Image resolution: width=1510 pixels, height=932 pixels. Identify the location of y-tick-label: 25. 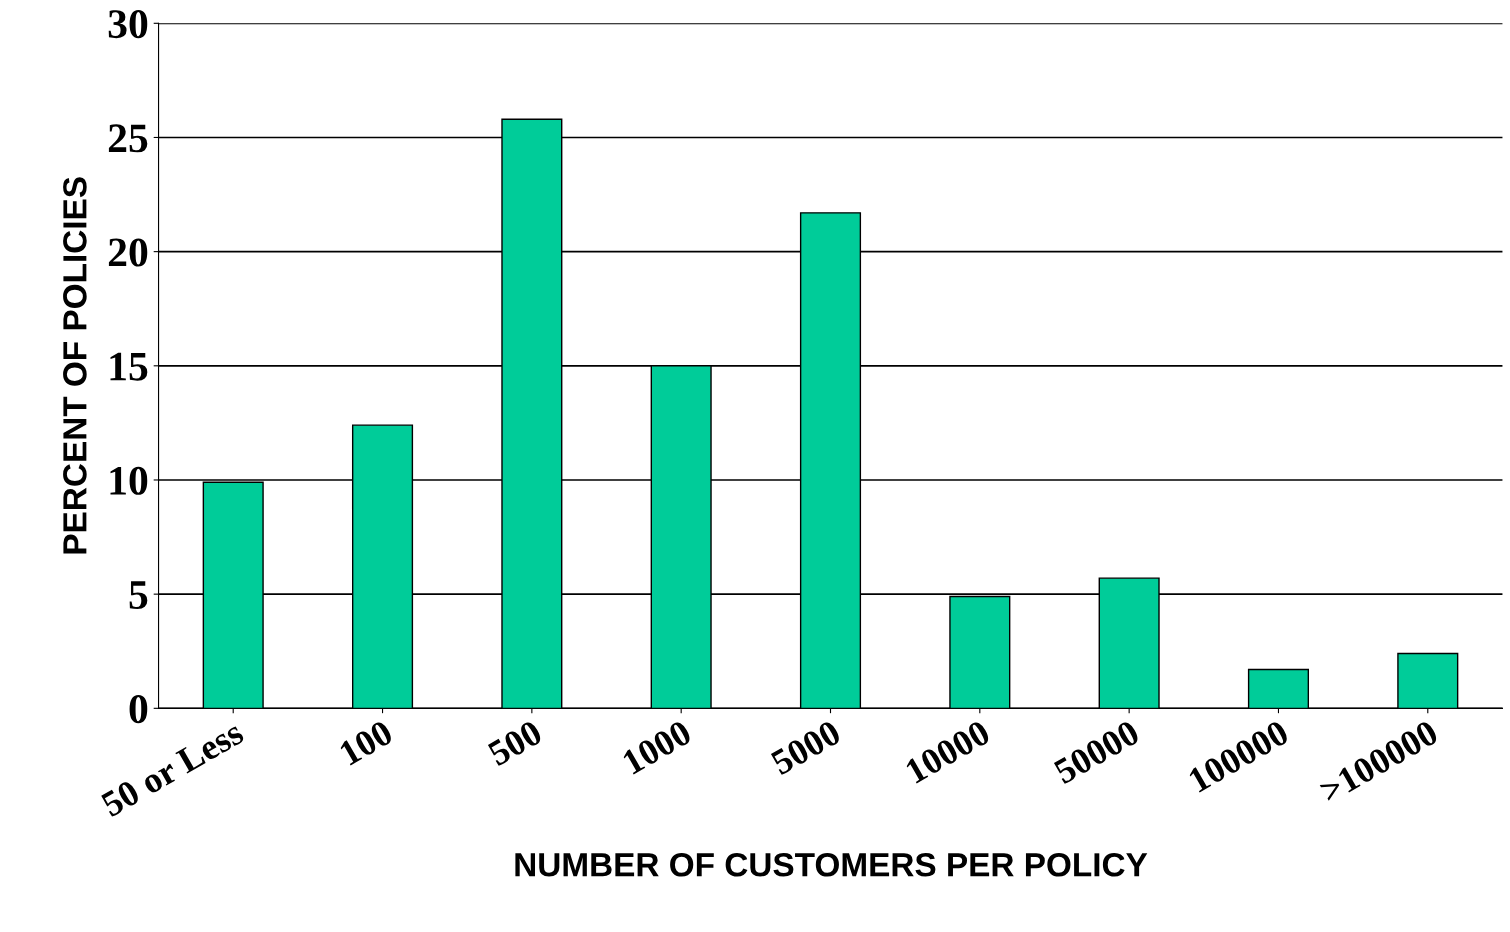
(128, 138).